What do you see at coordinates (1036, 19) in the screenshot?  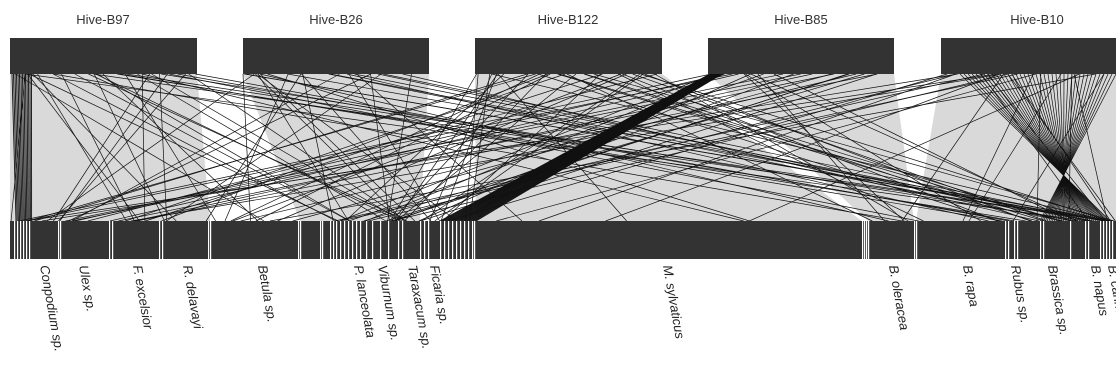 I see `hive-label-b10: Hive-B10` at bounding box center [1036, 19].